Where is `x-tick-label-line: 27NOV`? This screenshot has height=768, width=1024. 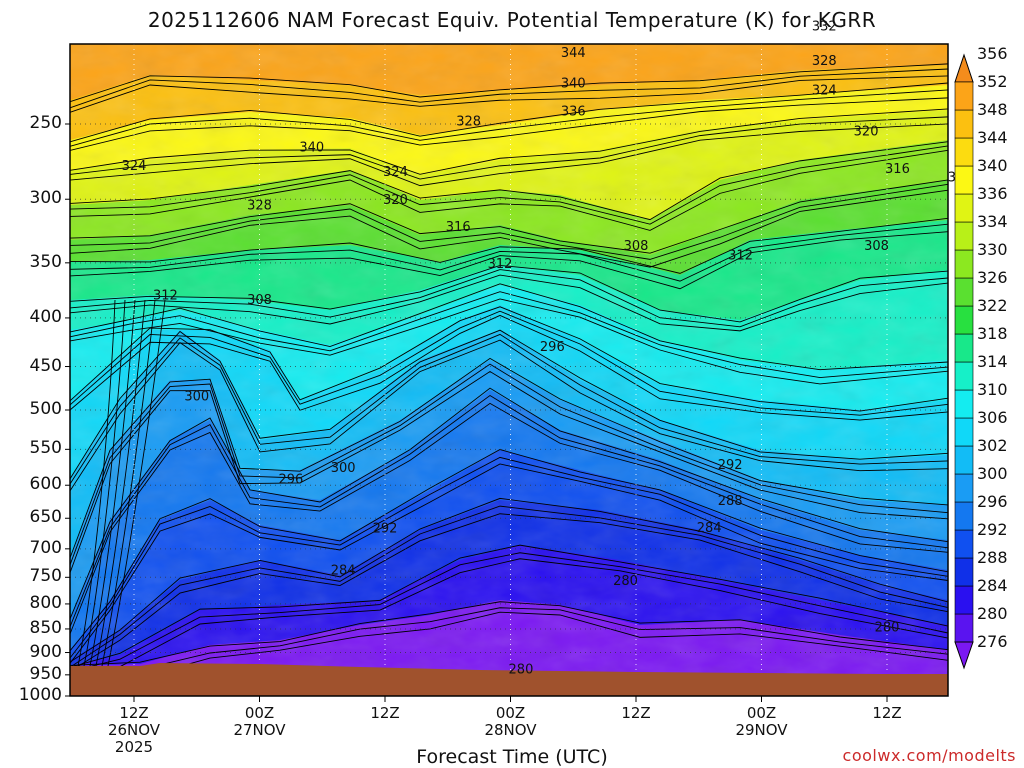
x-tick-label-line: 27NOV is located at coordinates (259, 730).